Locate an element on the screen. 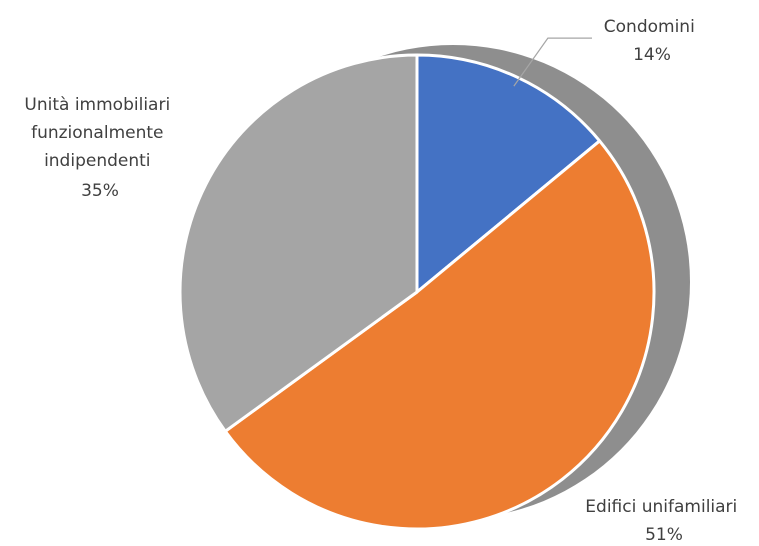  slice-label-unita-value: 35% is located at coordinates (100, 191).